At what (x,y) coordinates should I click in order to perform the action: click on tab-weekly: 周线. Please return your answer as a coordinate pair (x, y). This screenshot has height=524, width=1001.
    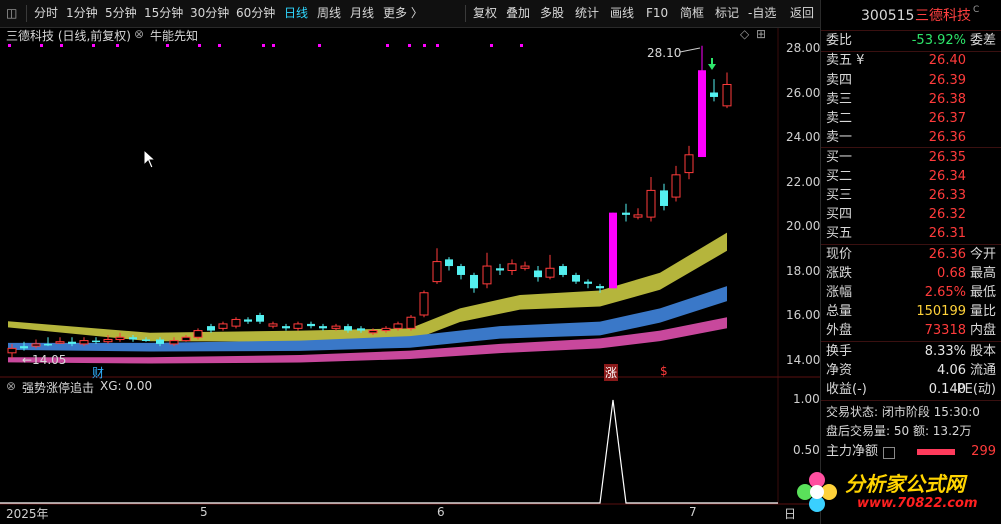
    Looking at the image, I should click on (329, 13).